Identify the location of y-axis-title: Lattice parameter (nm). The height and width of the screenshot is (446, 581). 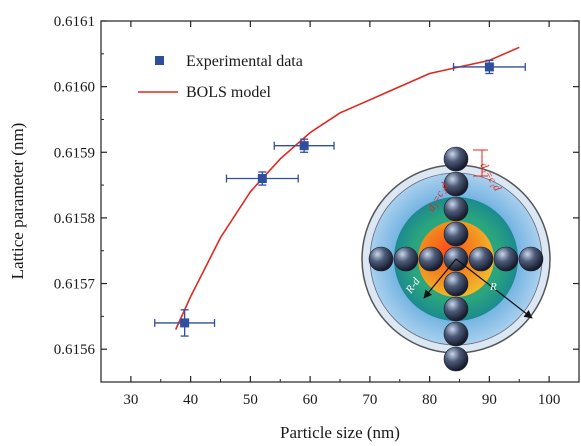
(17, 201).